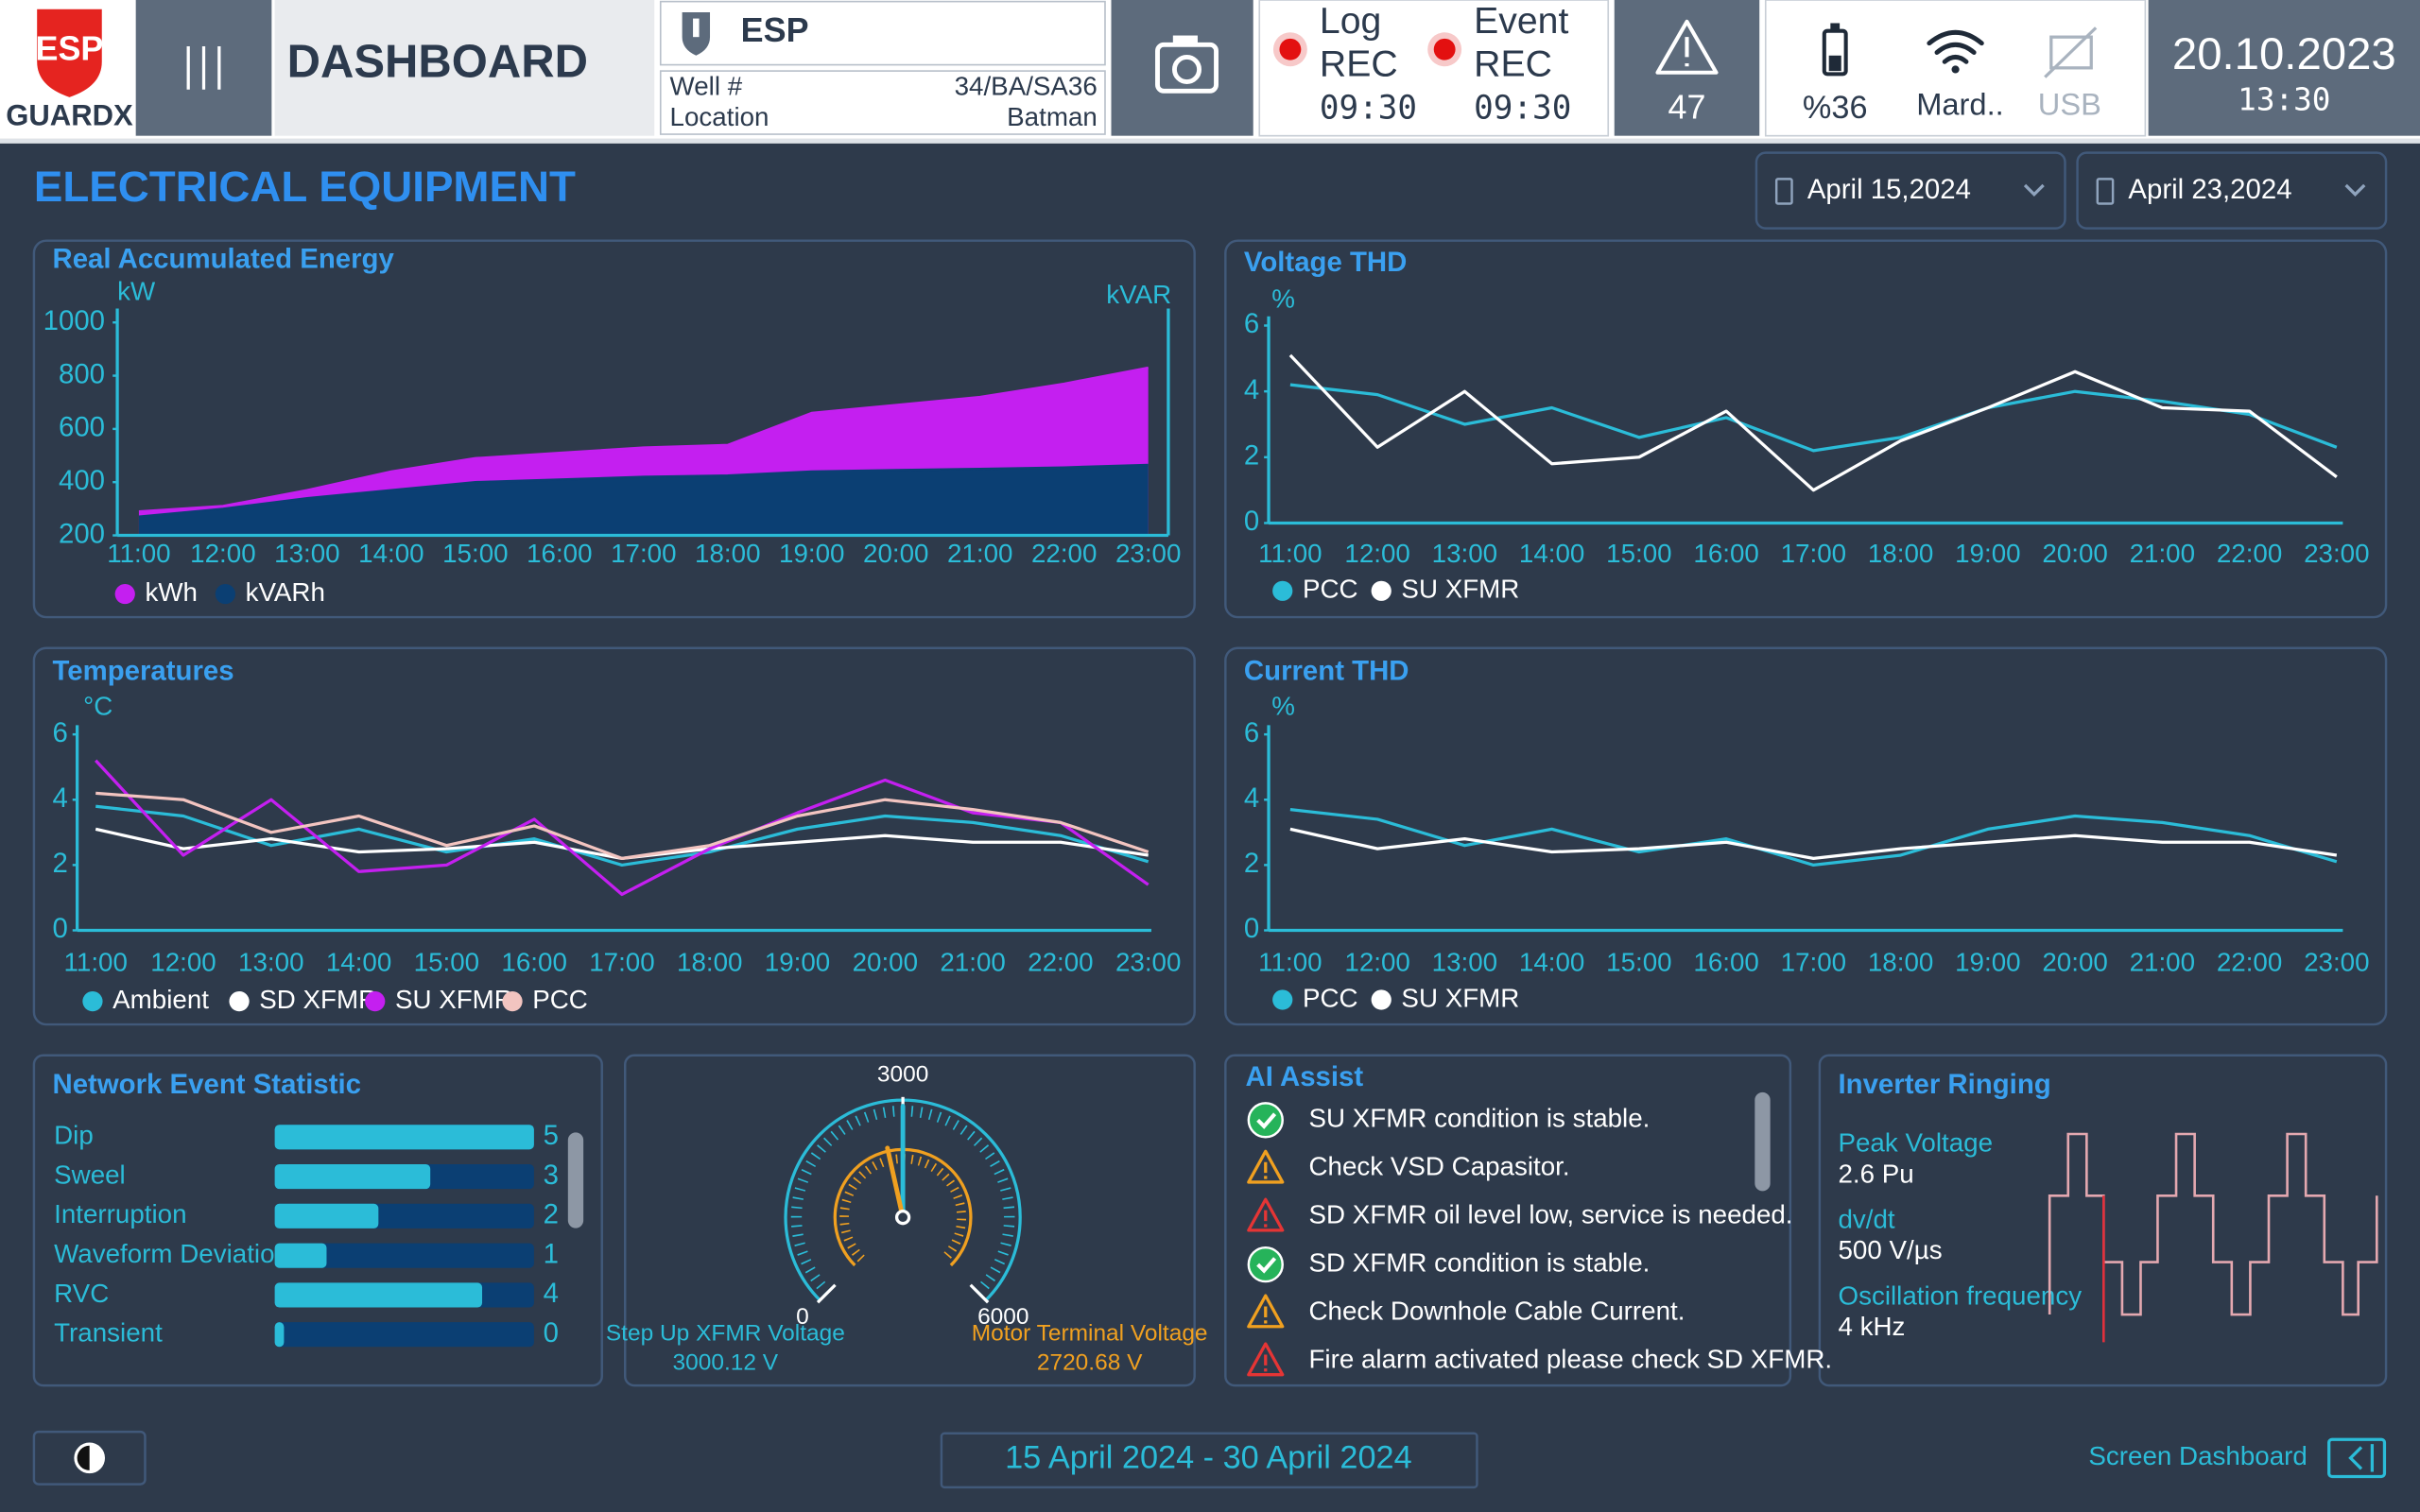 The height and width of the screenshot is (1512, 2420). Describe the element at coordinates (59, 928) in the screenshot. I see `y-tick-label: 0` at that location.